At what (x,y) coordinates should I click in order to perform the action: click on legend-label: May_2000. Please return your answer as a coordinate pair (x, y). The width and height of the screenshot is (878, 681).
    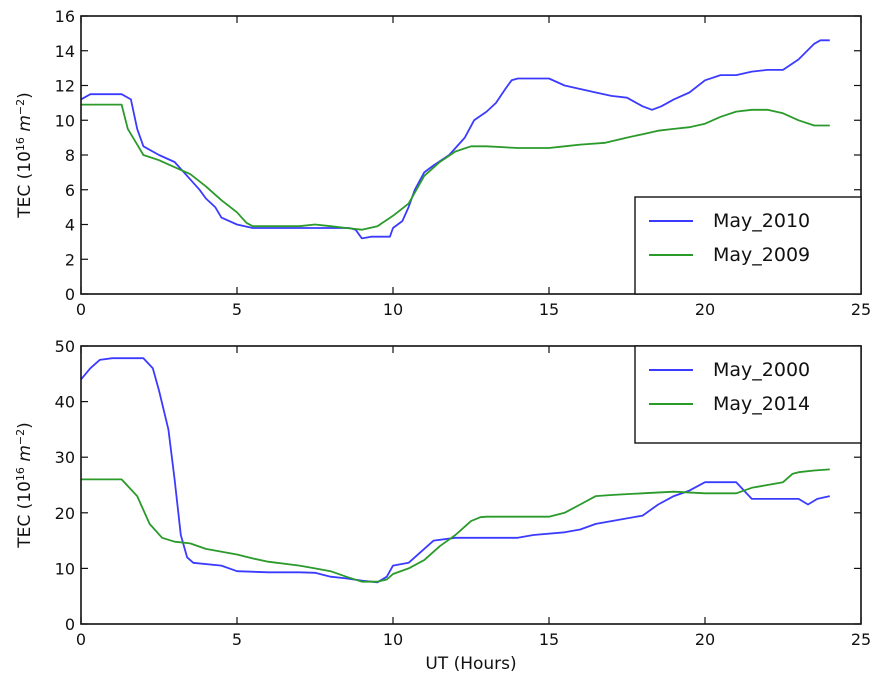
    Looking at the image, I should click on (761, 370).